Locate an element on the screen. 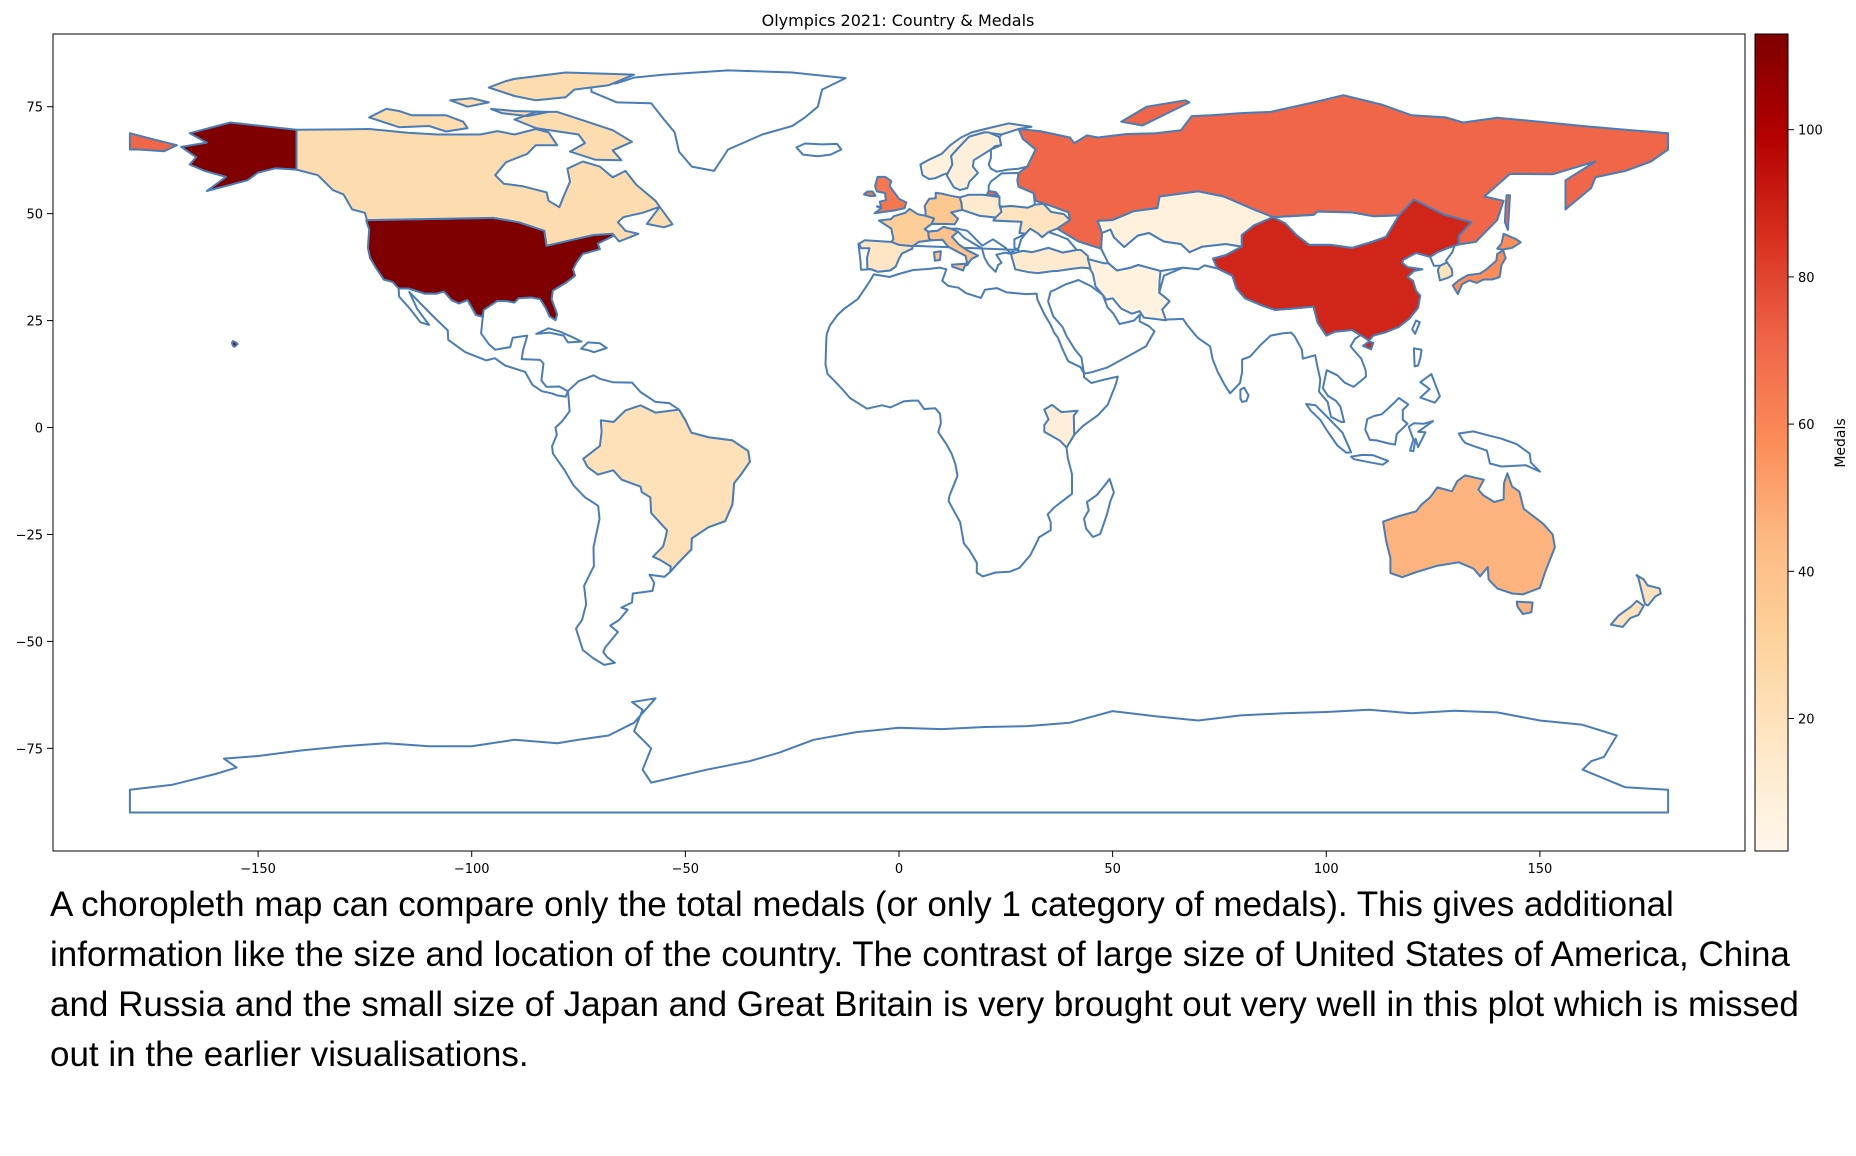 The image size is (1856, 1156). colorbar-tick-label: 40 is located at coordinates (1806, 572).